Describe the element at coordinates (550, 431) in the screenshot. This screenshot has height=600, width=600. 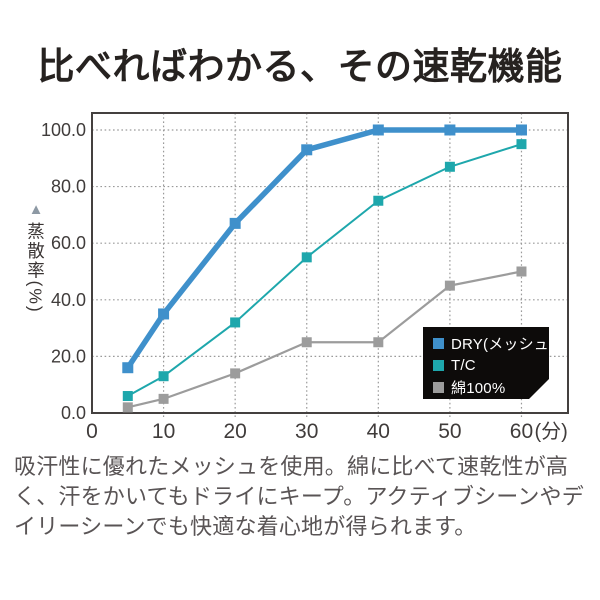
I see `x-axis-unit-label: (分)` at that location.